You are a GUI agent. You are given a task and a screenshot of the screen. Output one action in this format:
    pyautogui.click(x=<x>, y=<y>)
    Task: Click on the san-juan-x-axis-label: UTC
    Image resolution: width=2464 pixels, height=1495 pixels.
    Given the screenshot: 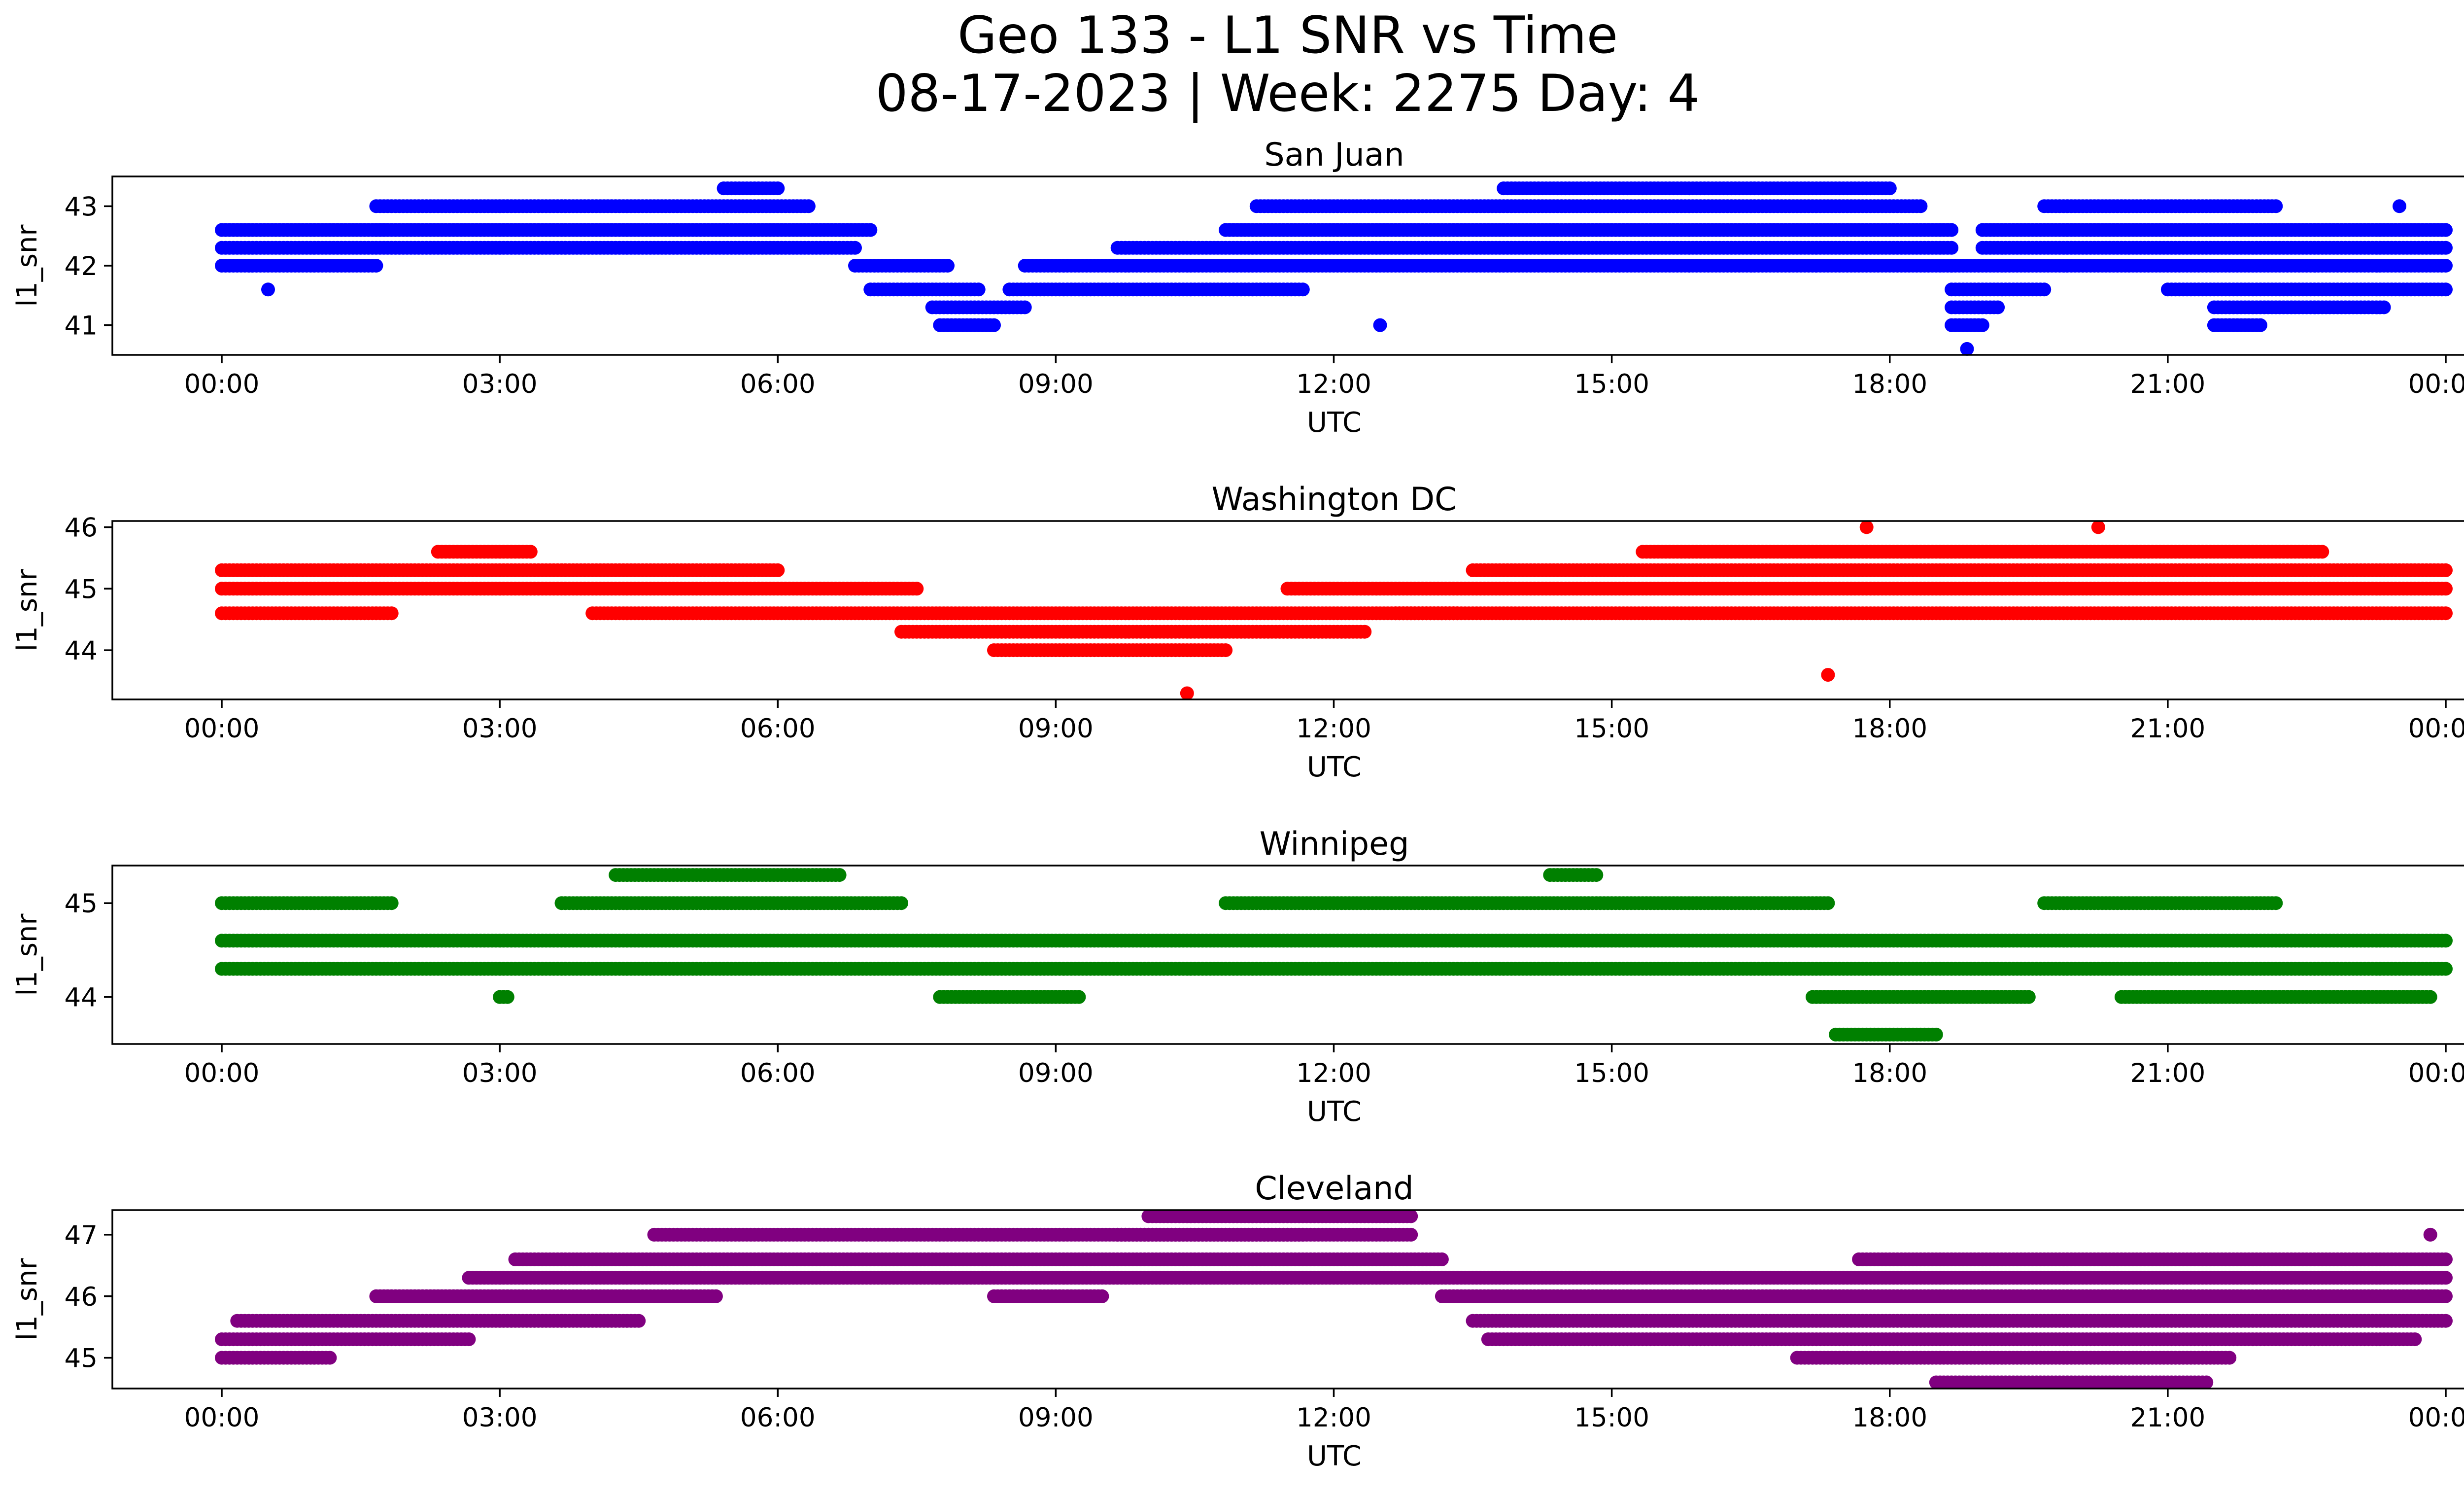 What is the action you would take?
    pyautogui.click(x=1334, y=423)
    